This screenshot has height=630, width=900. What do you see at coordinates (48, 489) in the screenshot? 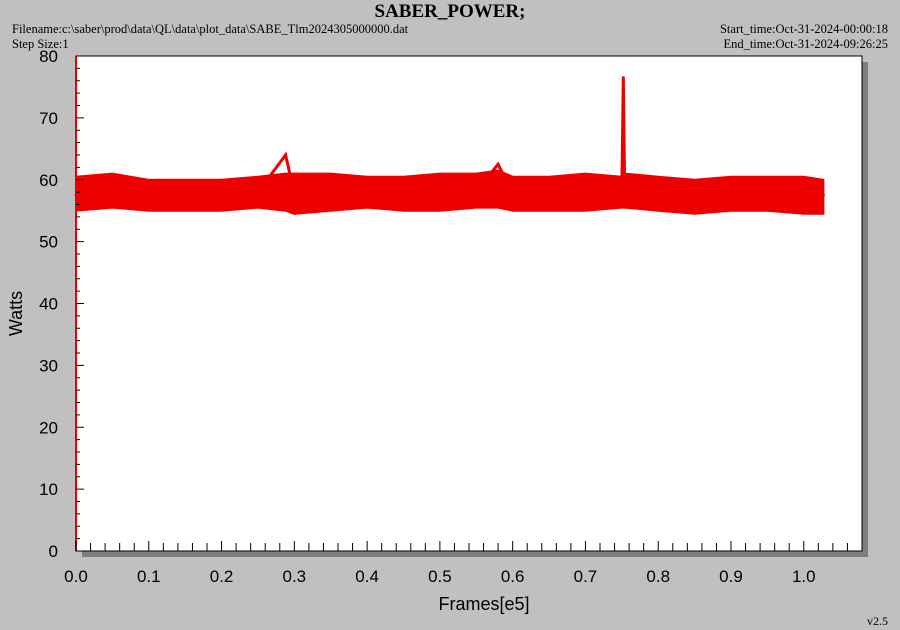
I see `y-tick-label: 10` at bounding box center [48, 489].